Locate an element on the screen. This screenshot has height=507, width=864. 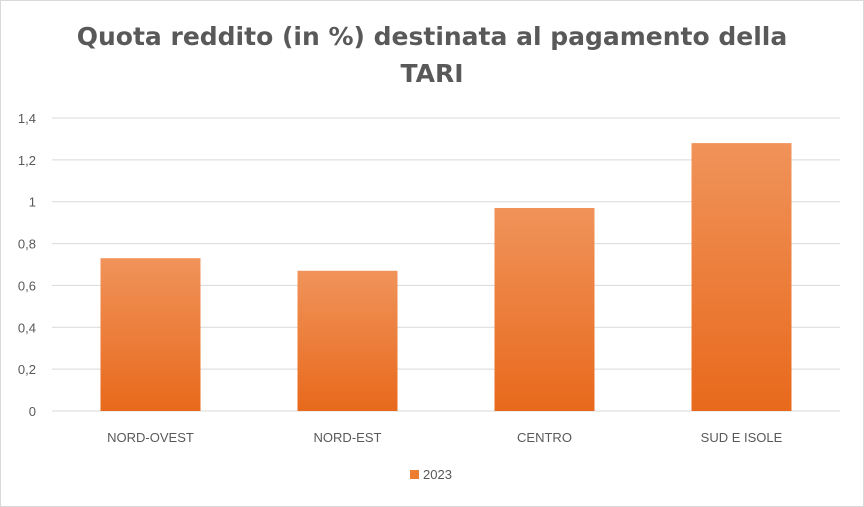
y-tick-label: 1 is located at coordinates (32, 202).